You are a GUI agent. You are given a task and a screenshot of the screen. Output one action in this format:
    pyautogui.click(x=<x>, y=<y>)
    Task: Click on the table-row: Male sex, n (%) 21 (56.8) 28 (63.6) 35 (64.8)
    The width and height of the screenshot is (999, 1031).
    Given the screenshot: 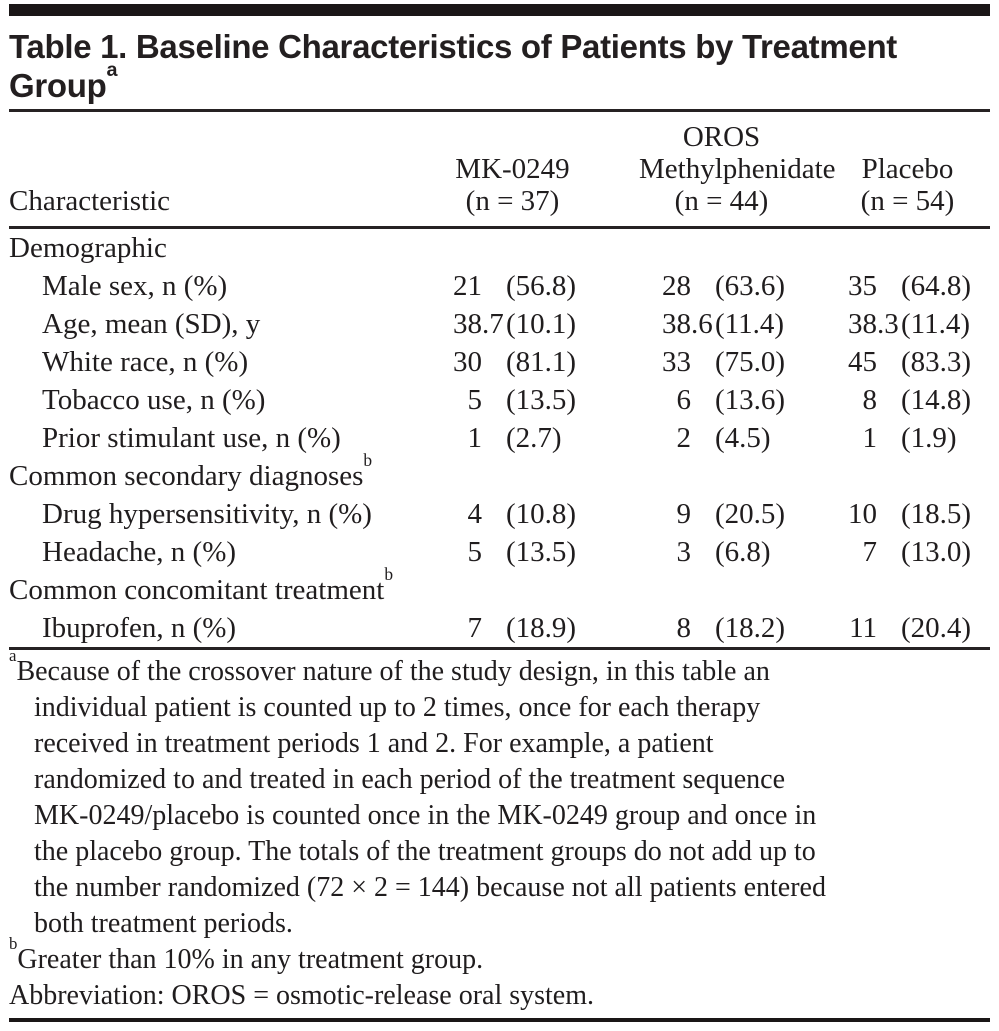 What is the action you would take?
    pyautogui.click(x=499, y=286)
    